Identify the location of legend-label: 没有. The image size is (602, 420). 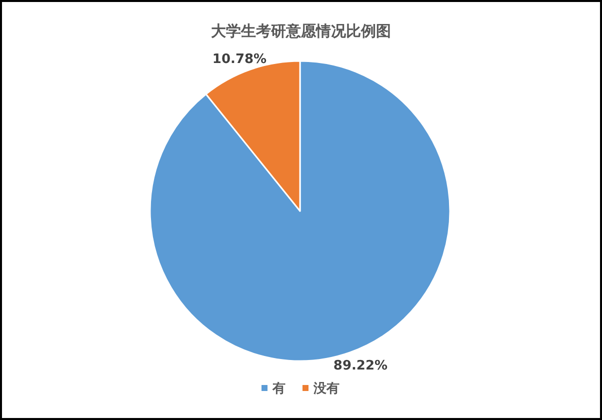
(326, 389).